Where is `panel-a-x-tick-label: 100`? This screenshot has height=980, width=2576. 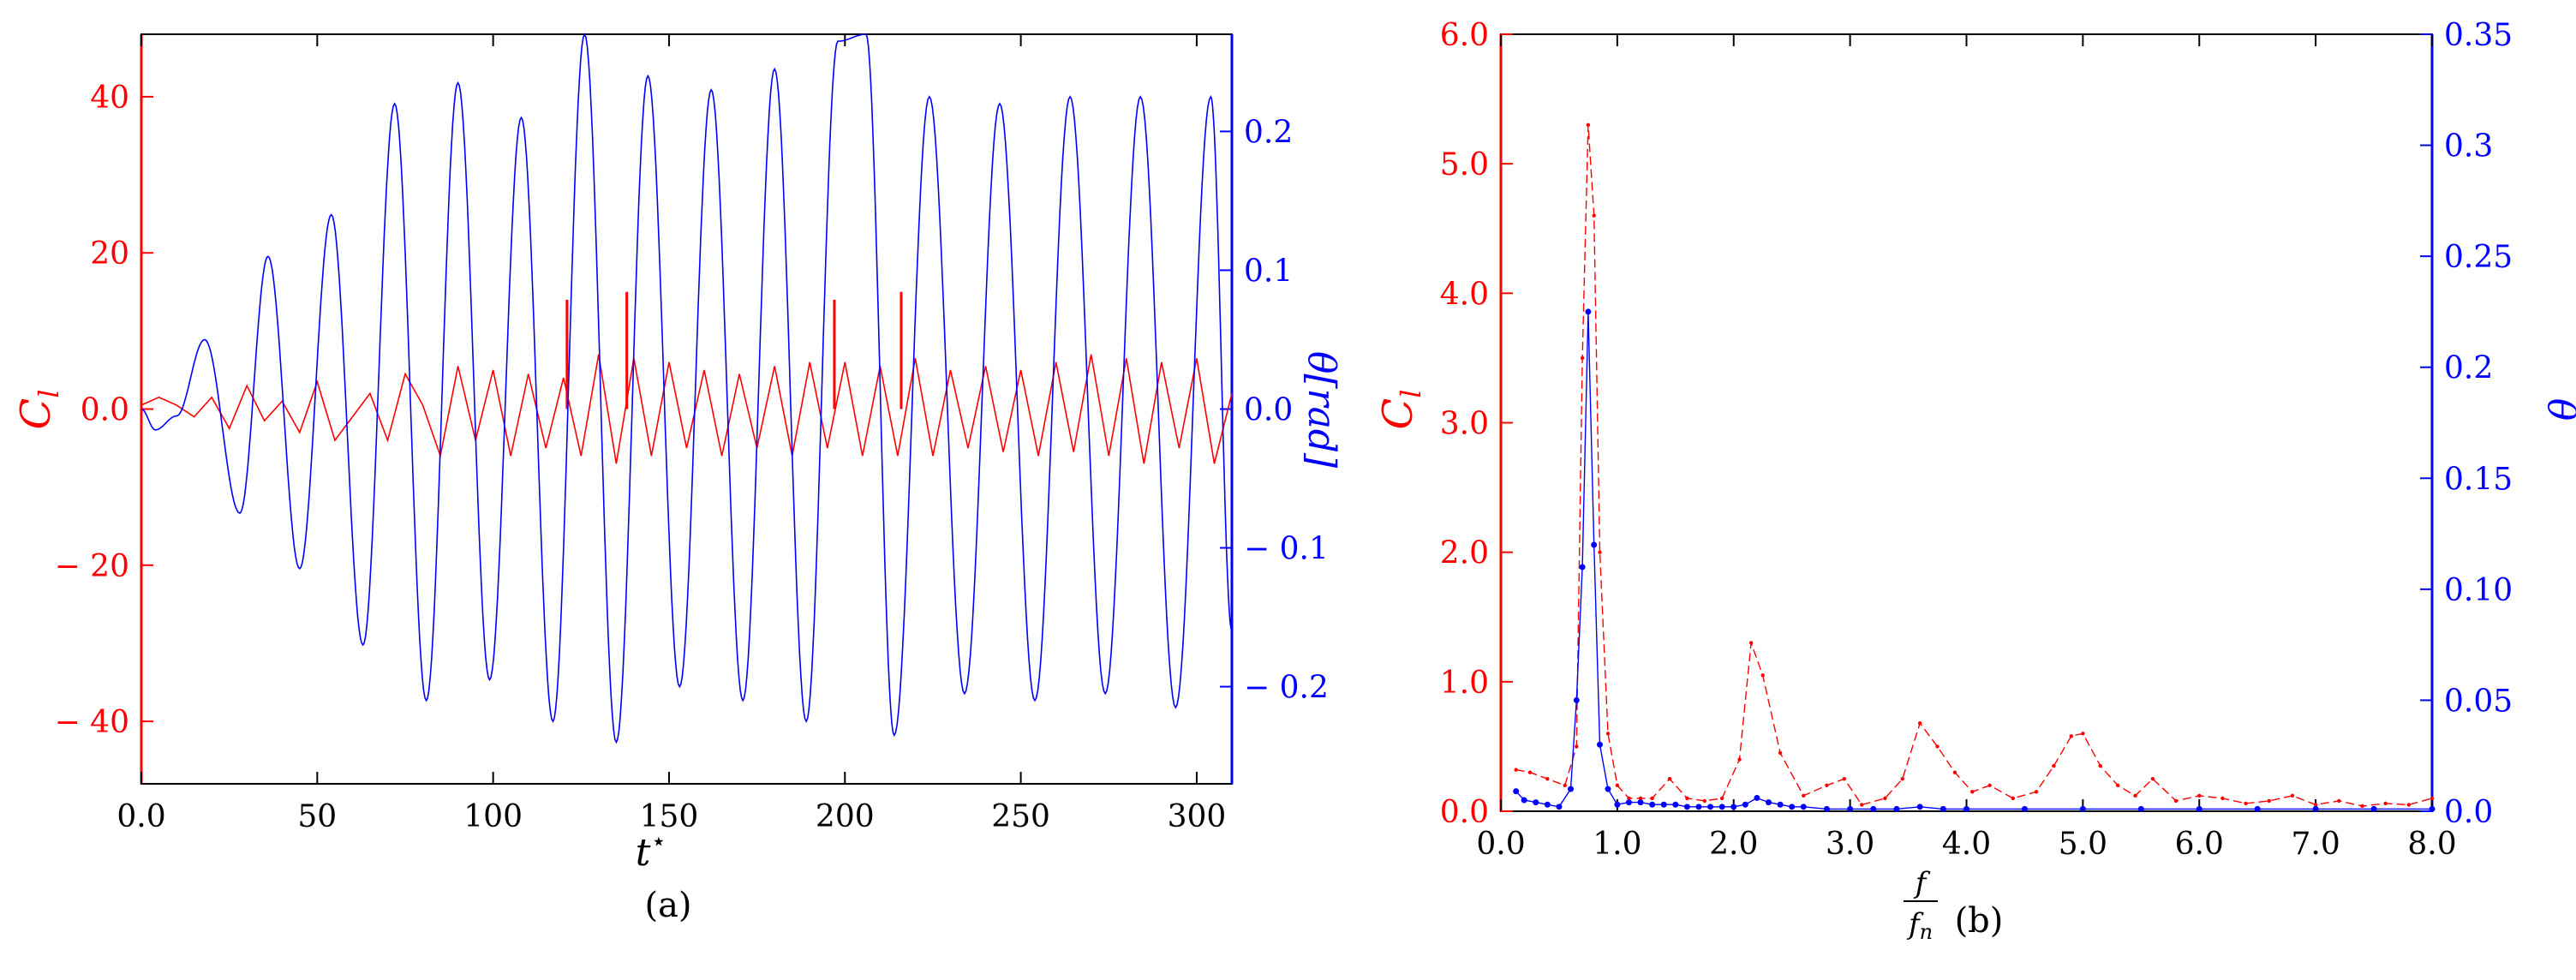 panel-a-x-tick-label: 100 is located at coordinates (493, 817).